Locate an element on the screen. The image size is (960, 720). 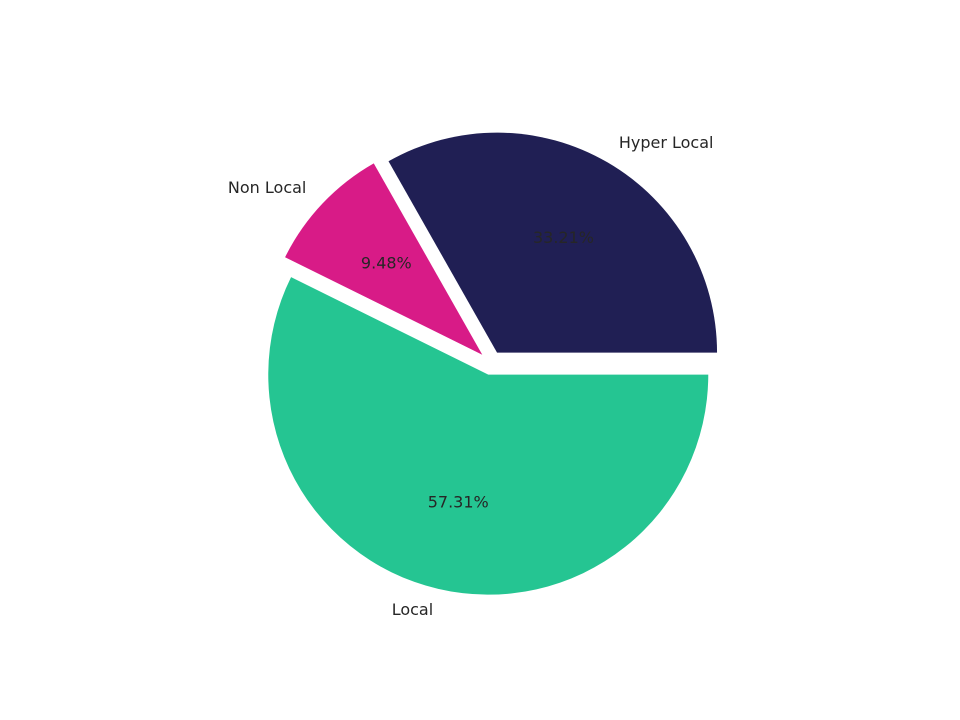
value-label: 9.48% is located at coordinates (386, 263).